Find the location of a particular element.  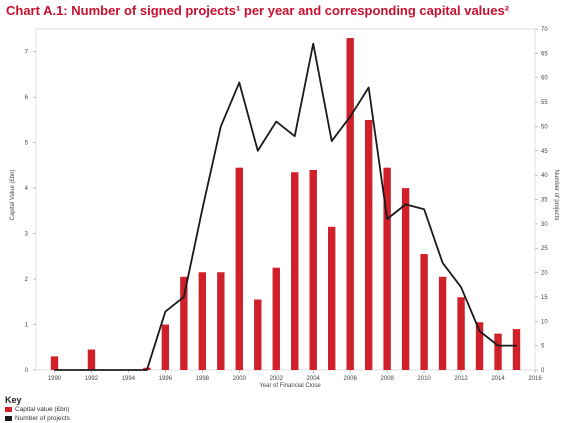

legend-label: Number of projects is located at coordinates (42, 418).